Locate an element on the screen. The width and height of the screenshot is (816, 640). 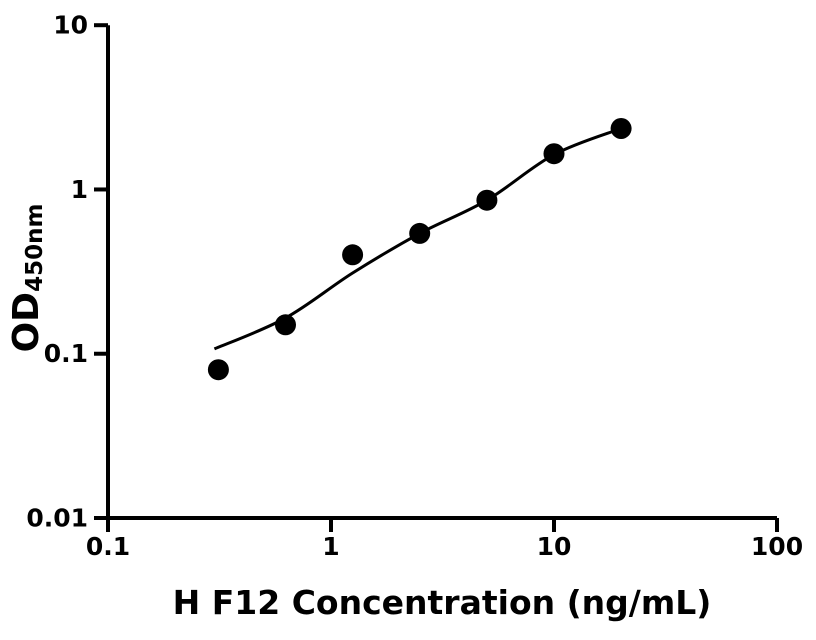
y-tick-label: 1 is located at coordinates (79, 189).